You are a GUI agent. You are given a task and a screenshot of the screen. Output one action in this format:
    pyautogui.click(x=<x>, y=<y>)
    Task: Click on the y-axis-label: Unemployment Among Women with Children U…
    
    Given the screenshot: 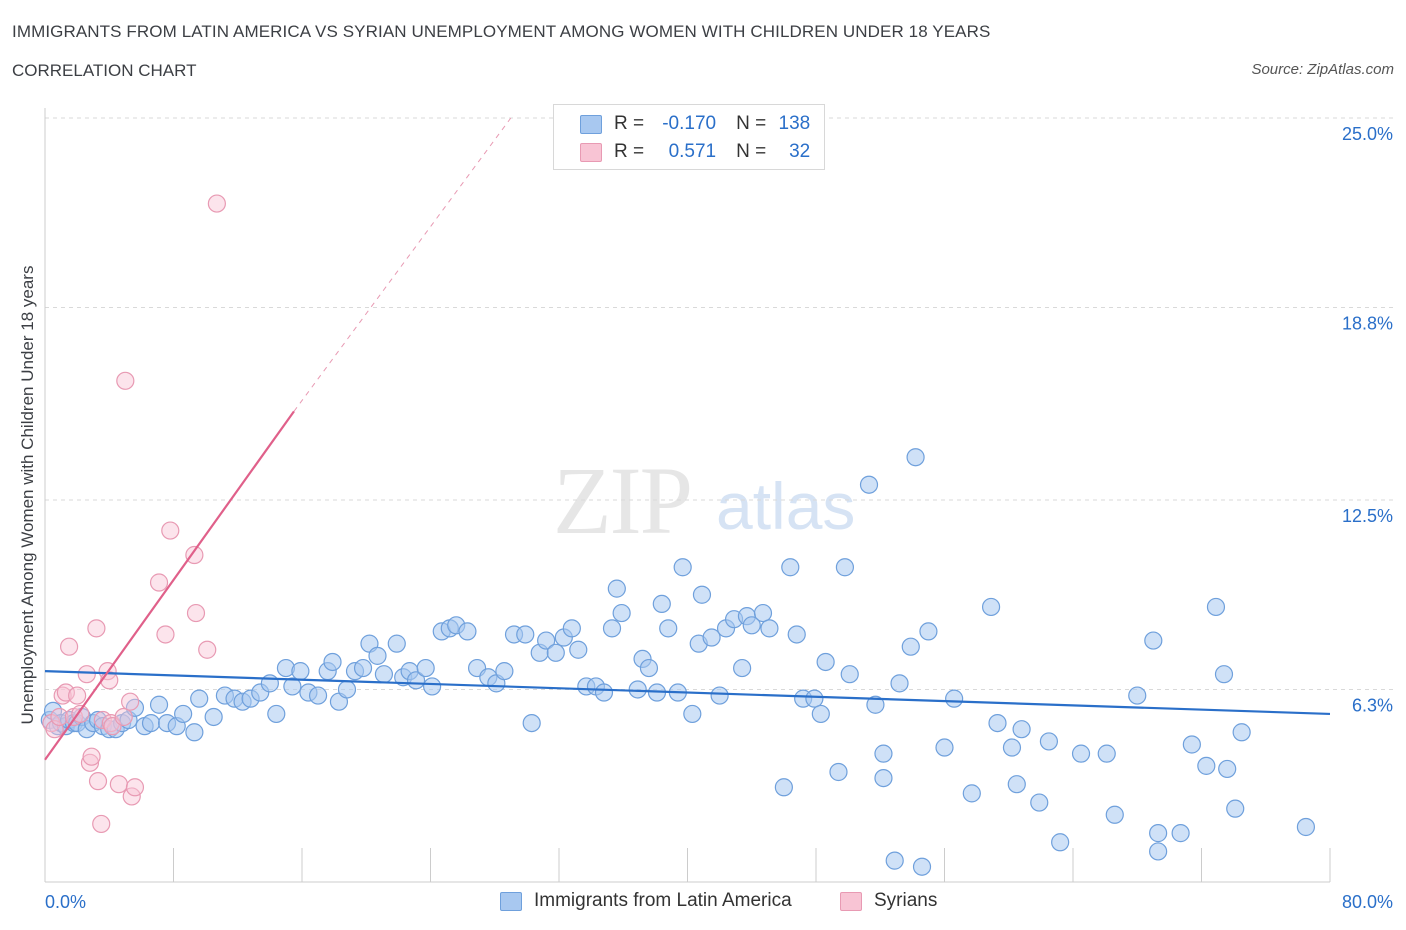 What is the action you would take?
    pyautogui.click(x=27, y=495)
    